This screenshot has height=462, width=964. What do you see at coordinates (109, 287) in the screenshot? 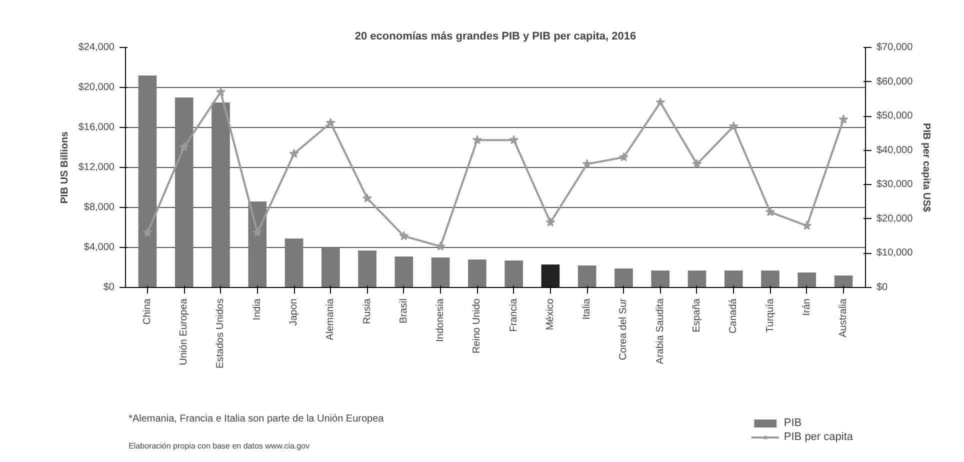
I see `y-tick-label: $0` at bounding box center [109, 287].